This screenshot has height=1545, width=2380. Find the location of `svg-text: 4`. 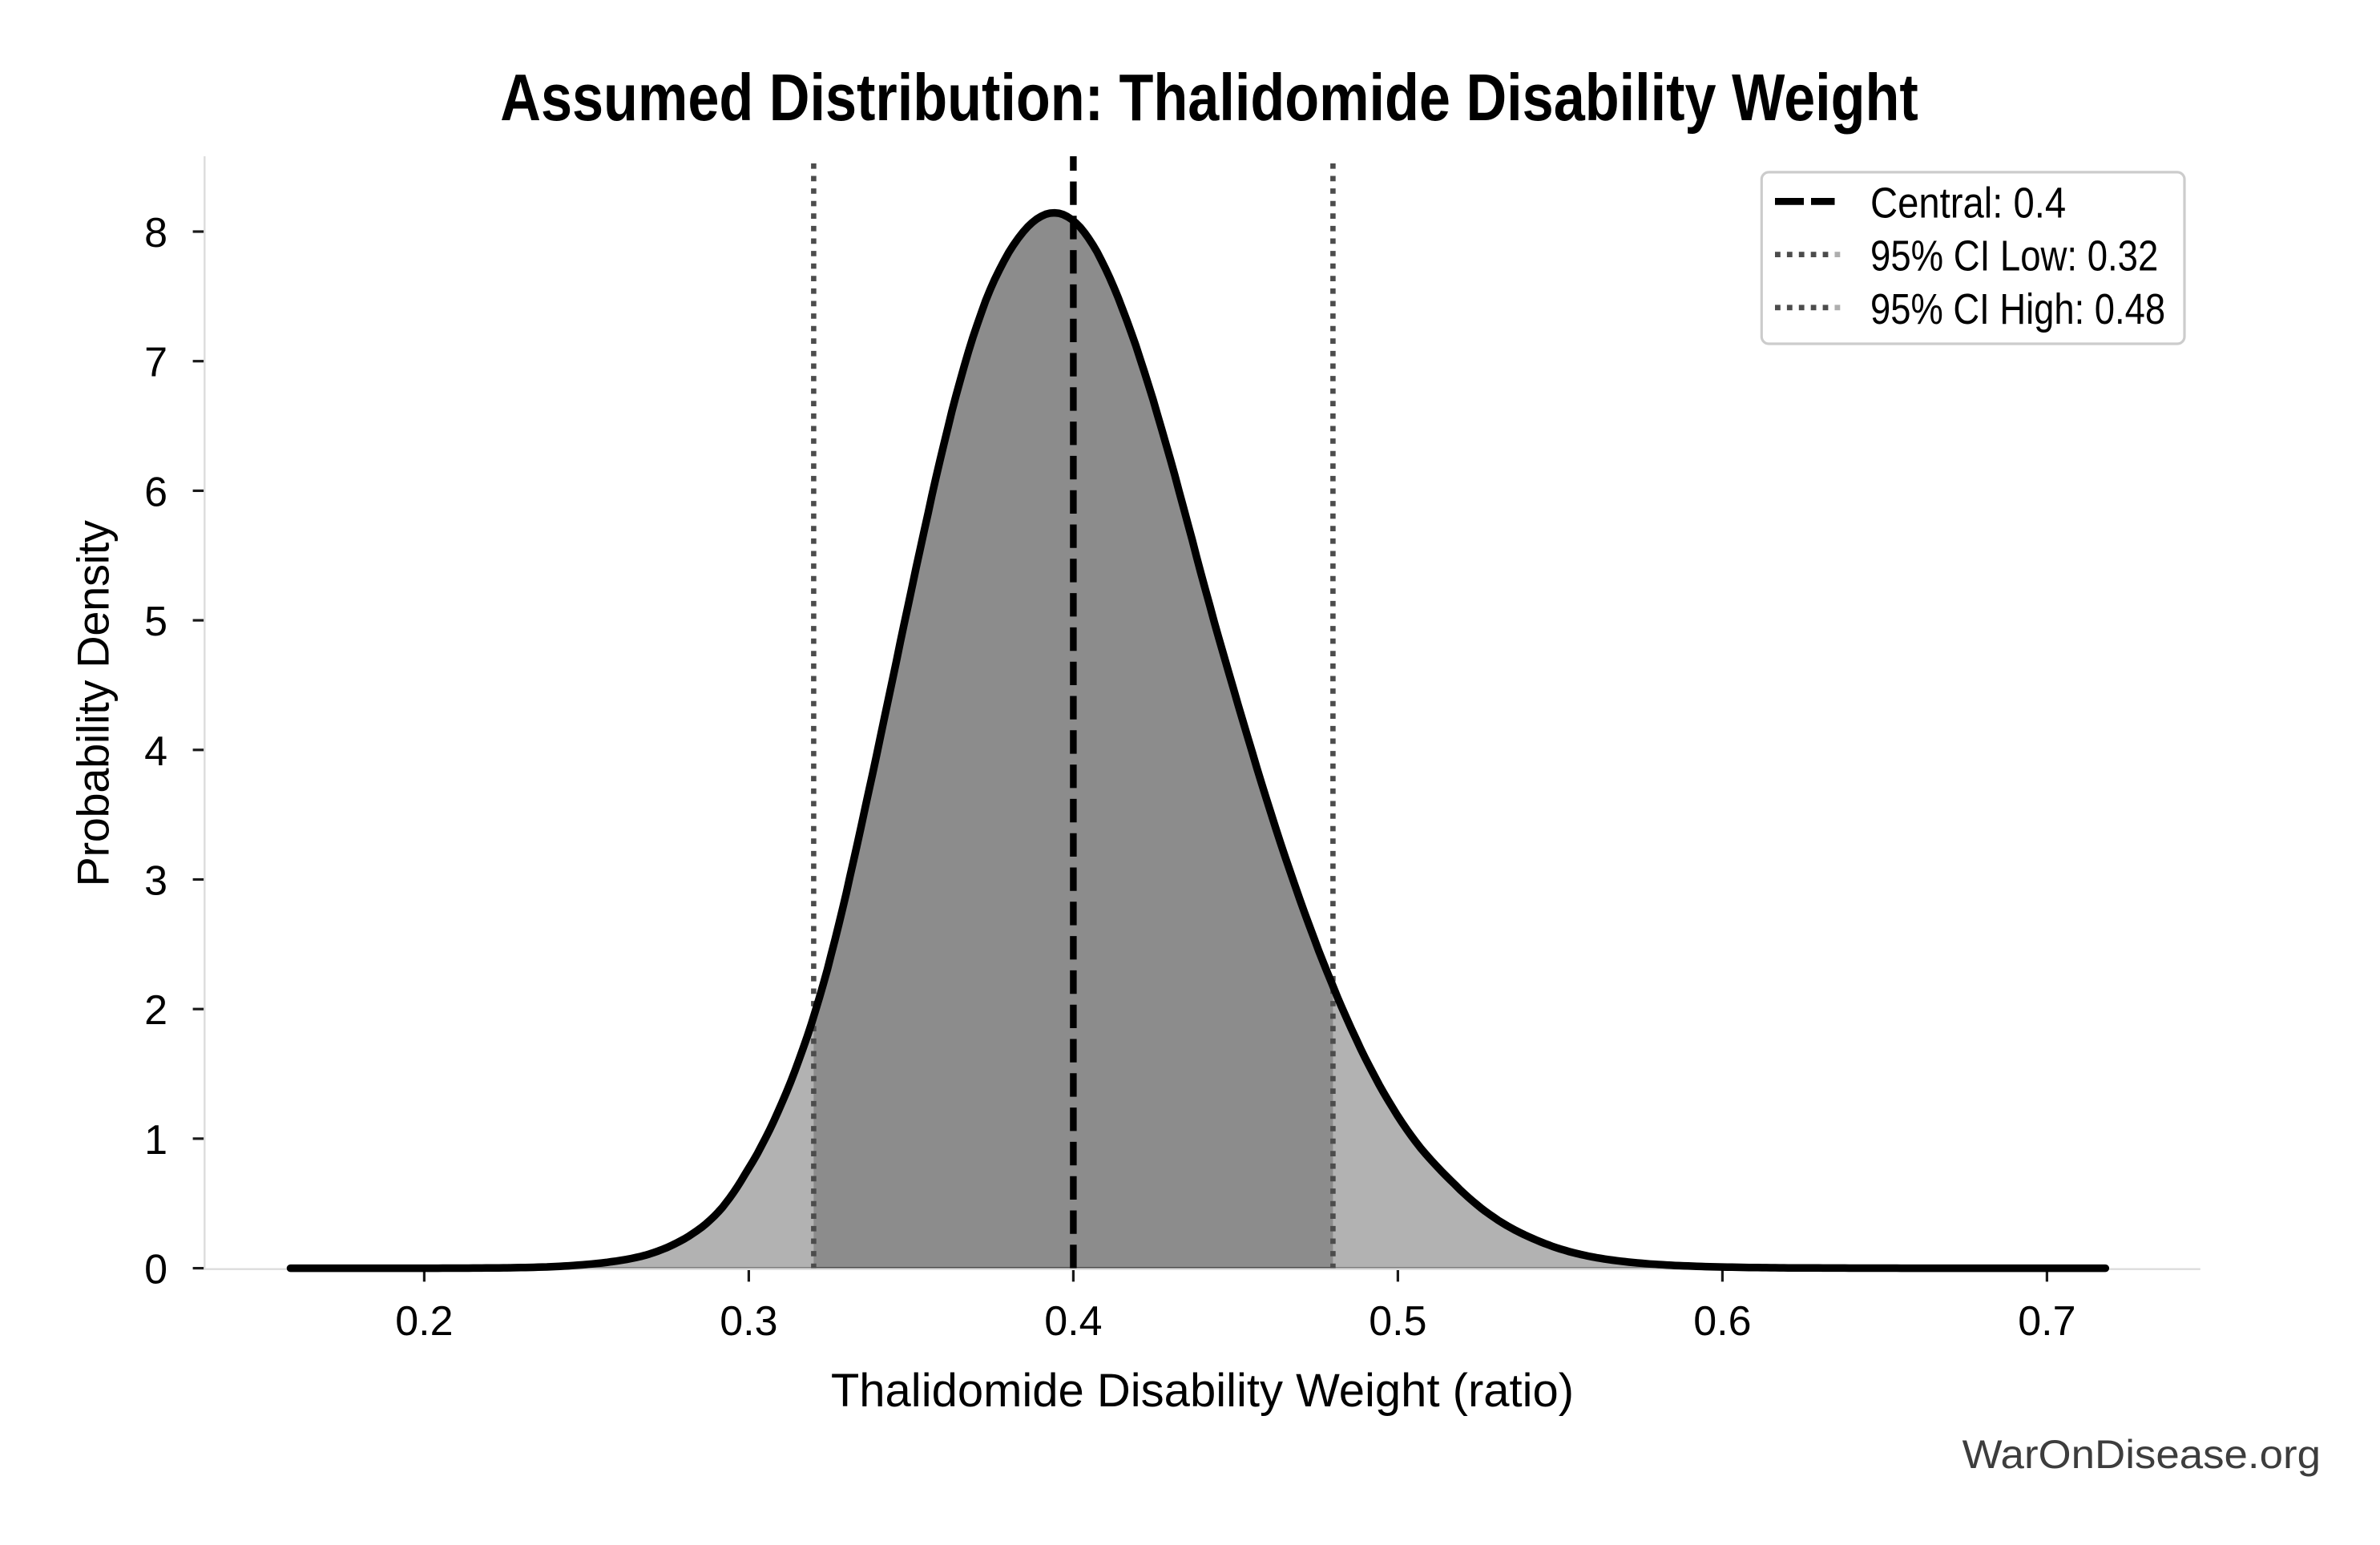

svg-text: 4 is located at coordinates (155, 751).